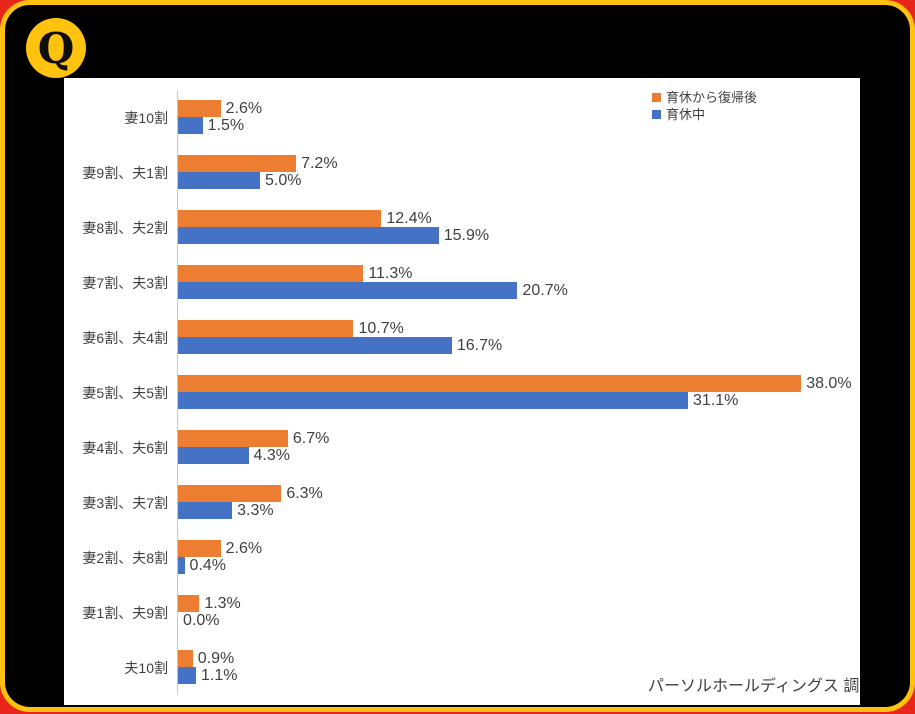 The image size is (915, 714). I want to click on category-label: 妻7割、夫3割, so click(125, 282).